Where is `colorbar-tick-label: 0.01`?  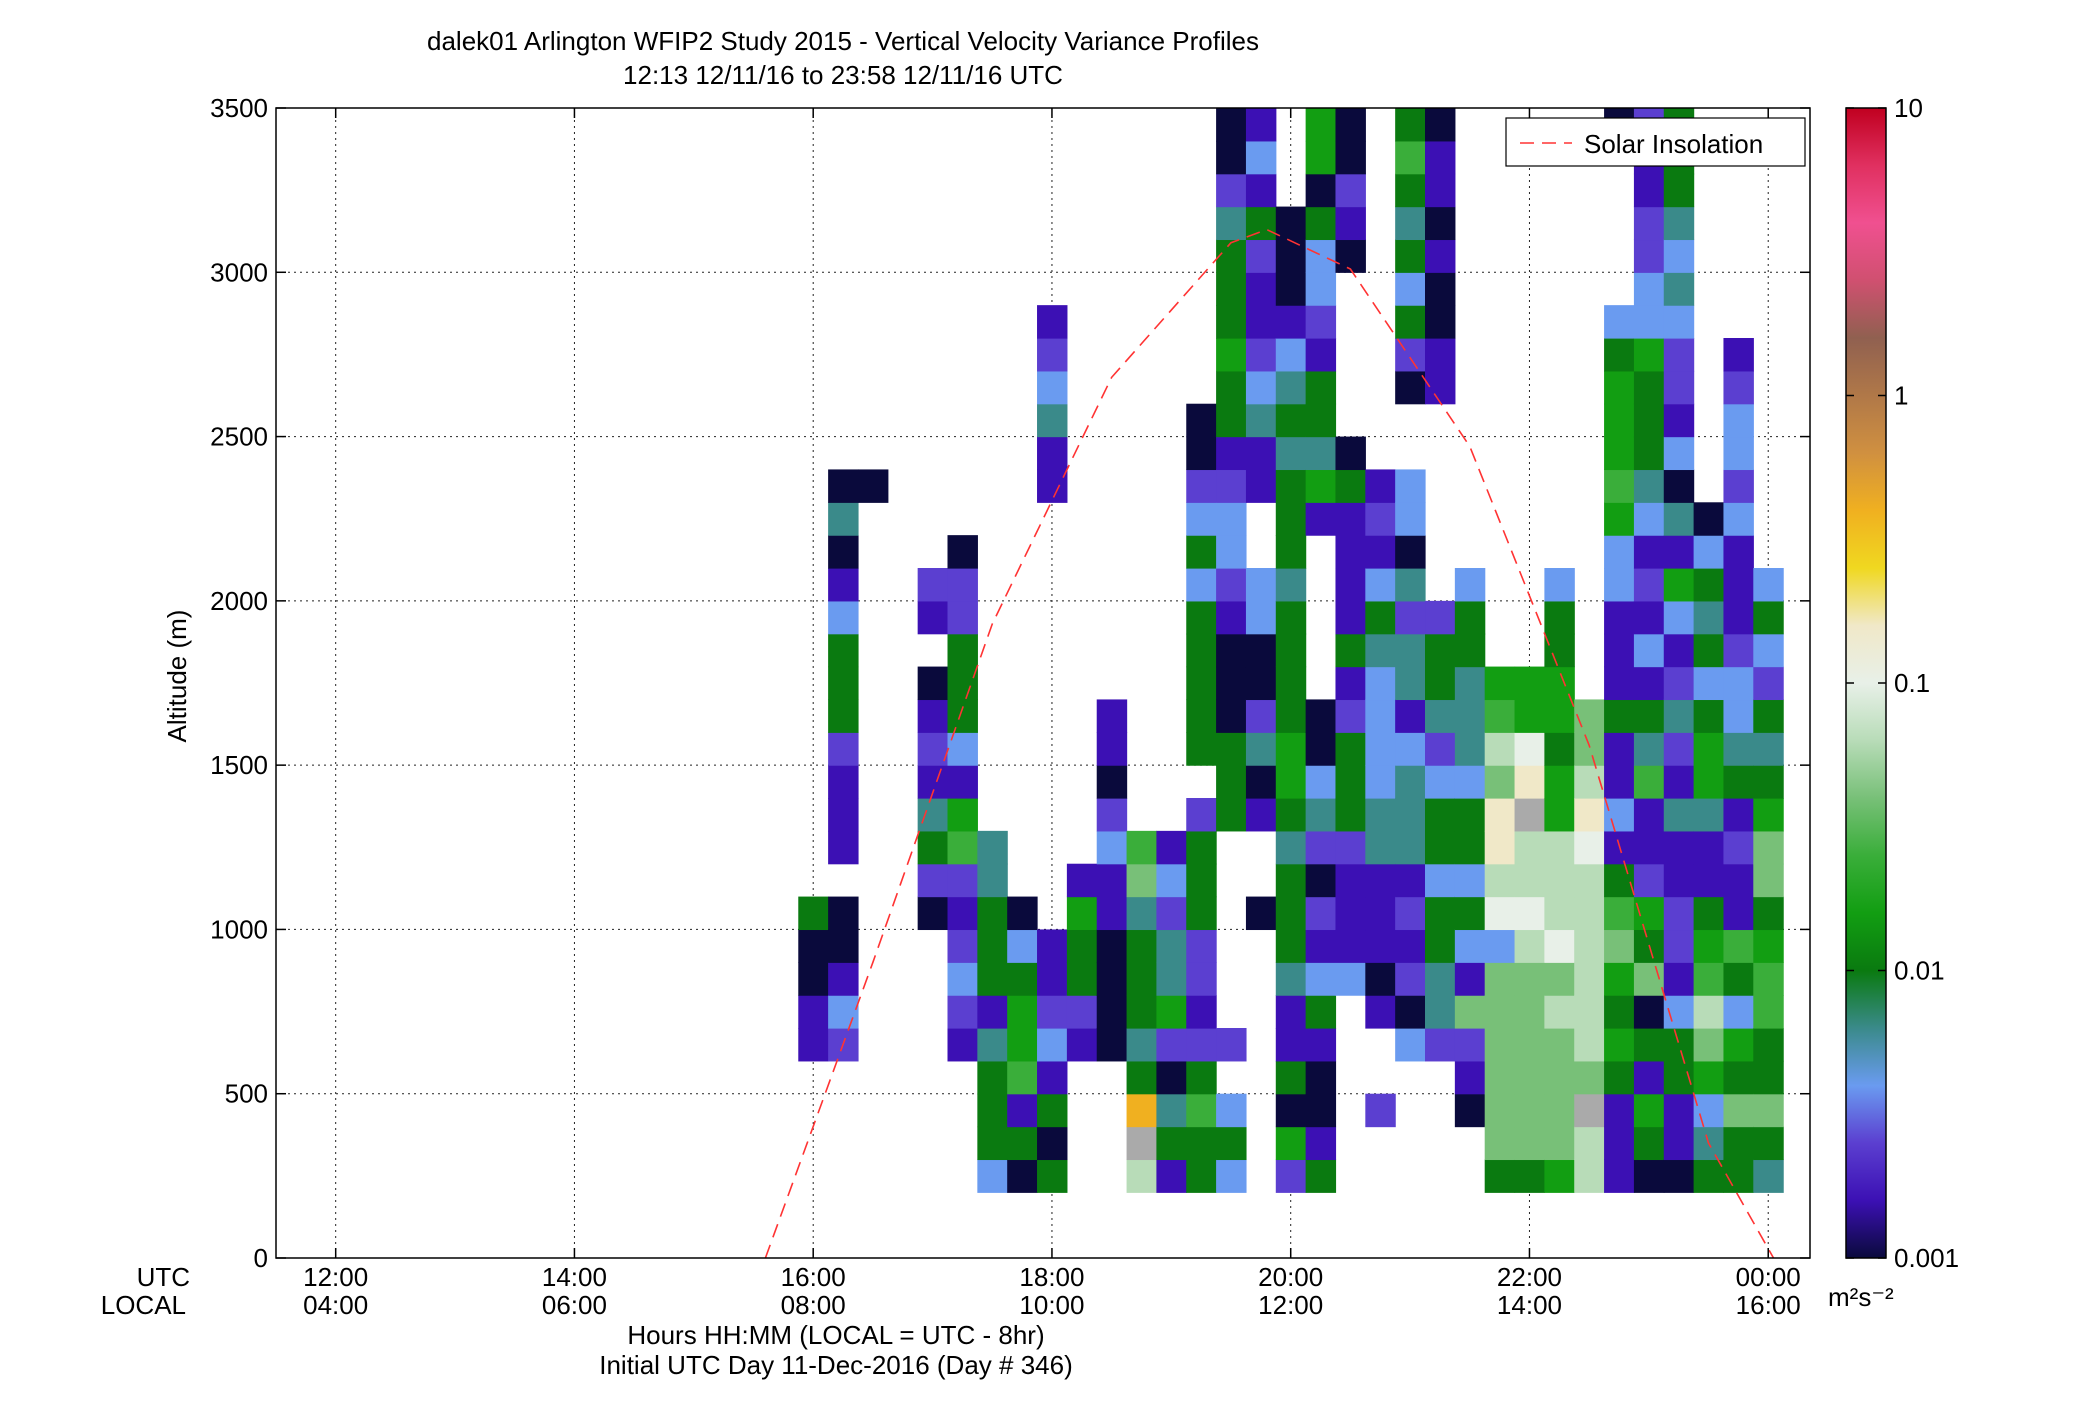 colorbar-tick-label: 0.01 is located at coordinates (1919, 971).